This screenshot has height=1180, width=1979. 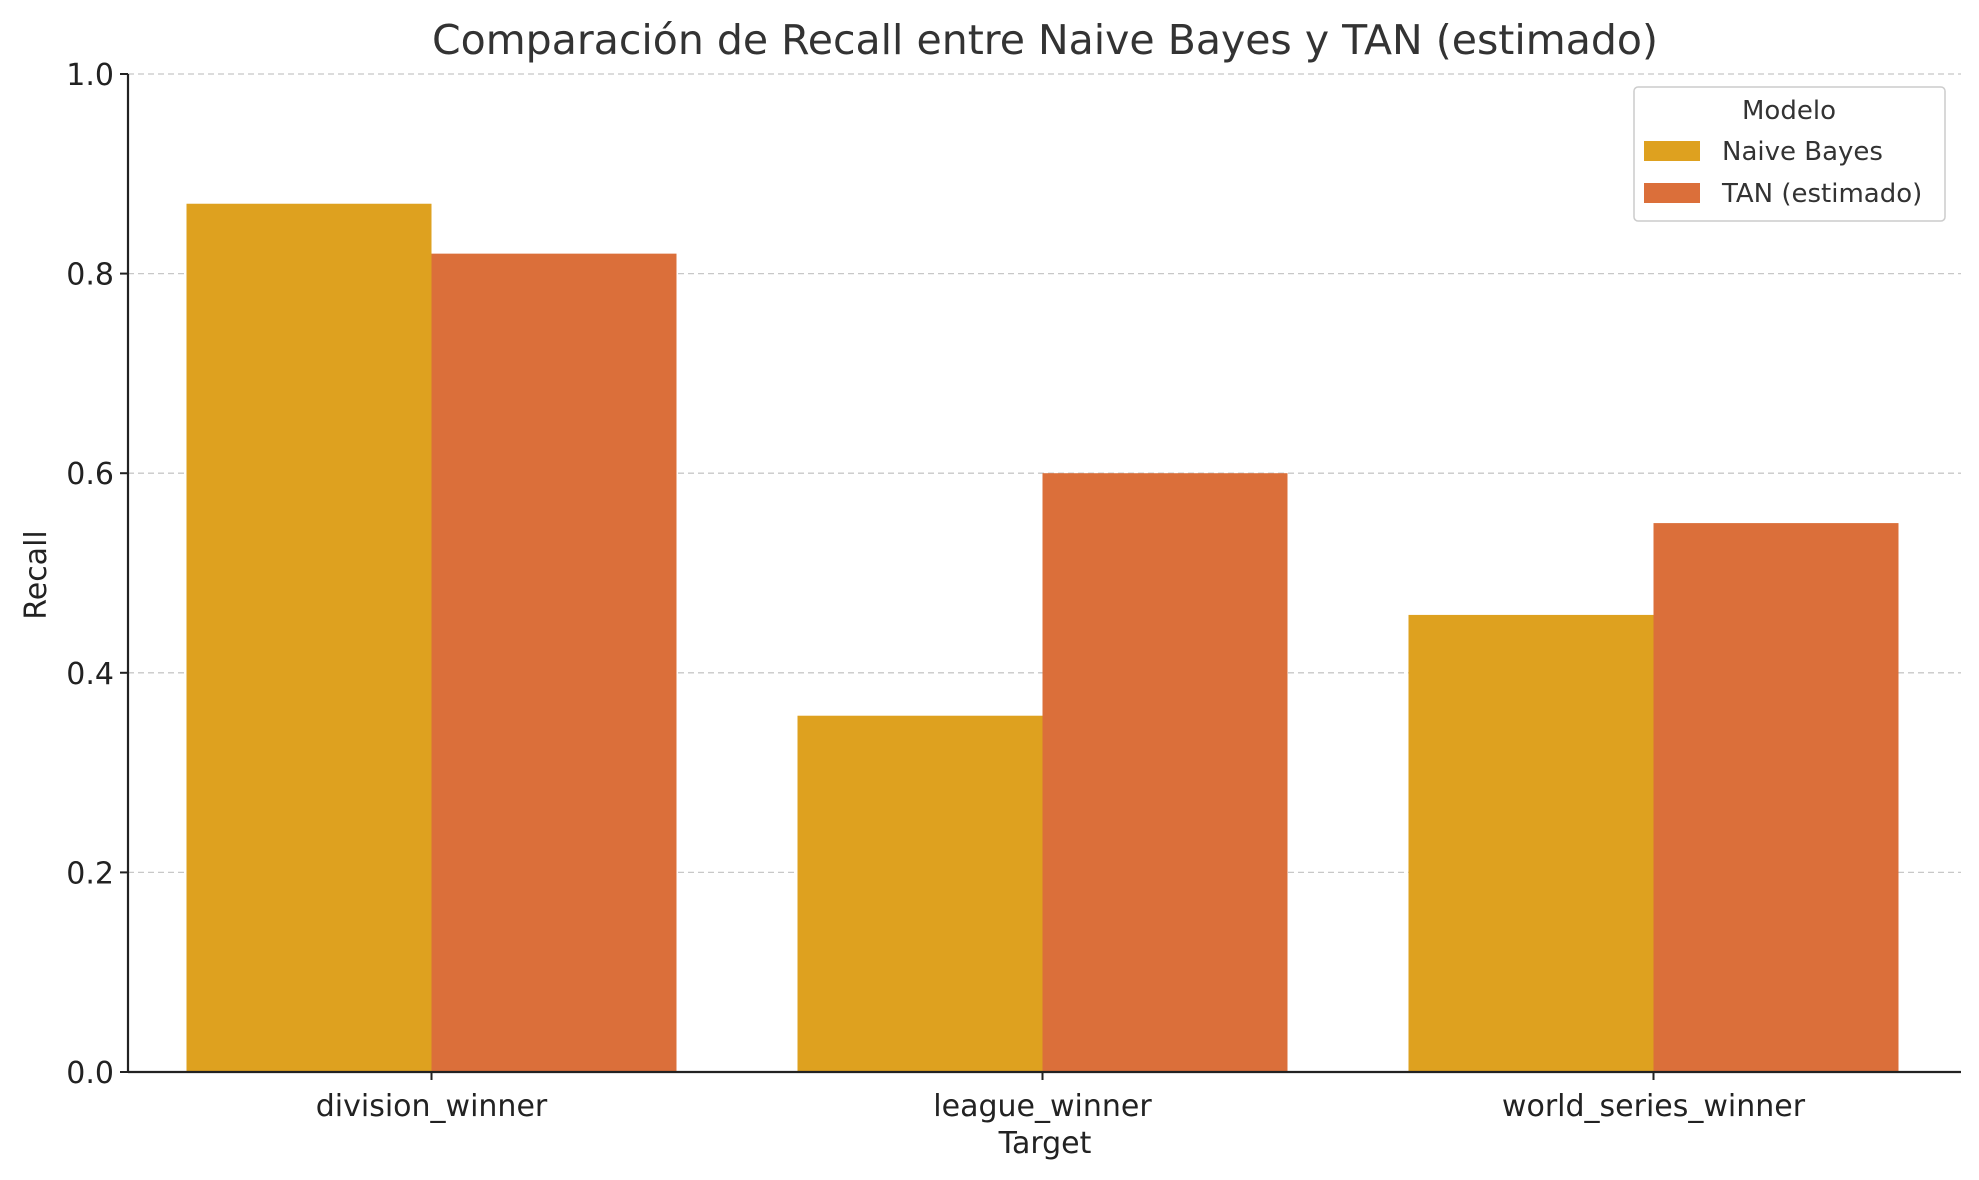 What do you see at coordinates (1045, 1143) in the screenshot?
I see `x-axis-label: Target` at bounding box center [1045, 1143].